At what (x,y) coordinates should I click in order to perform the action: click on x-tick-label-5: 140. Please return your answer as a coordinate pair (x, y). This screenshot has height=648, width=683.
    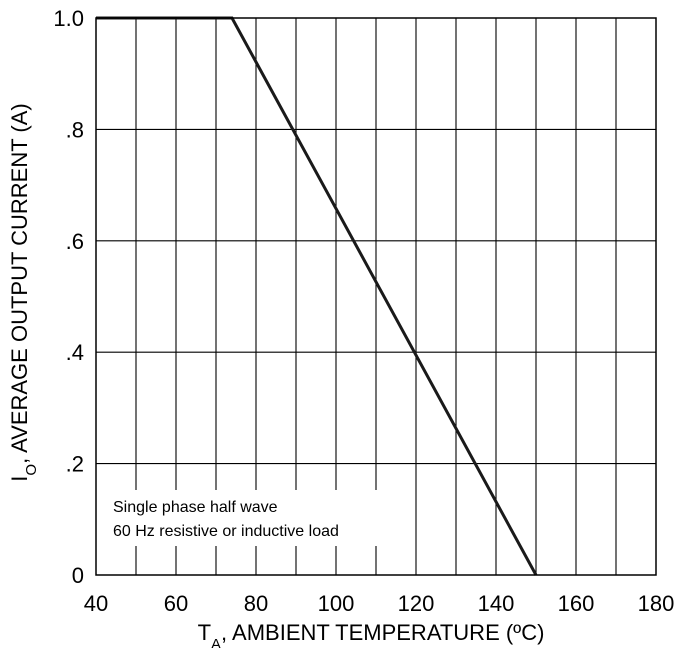
    Looking at the image, I should click on (496, 603).